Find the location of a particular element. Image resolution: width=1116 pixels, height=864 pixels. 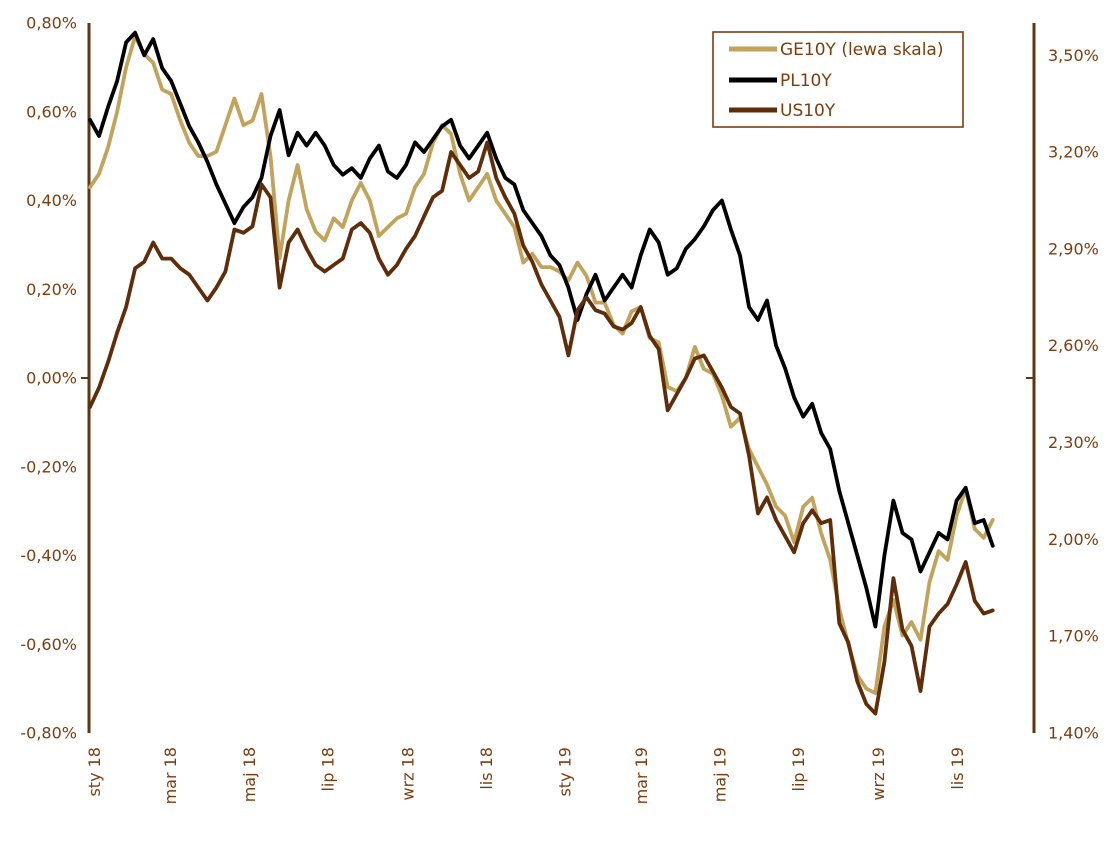

x-axis-tick-label: wrz 18 is located at coordinates (407, 774).